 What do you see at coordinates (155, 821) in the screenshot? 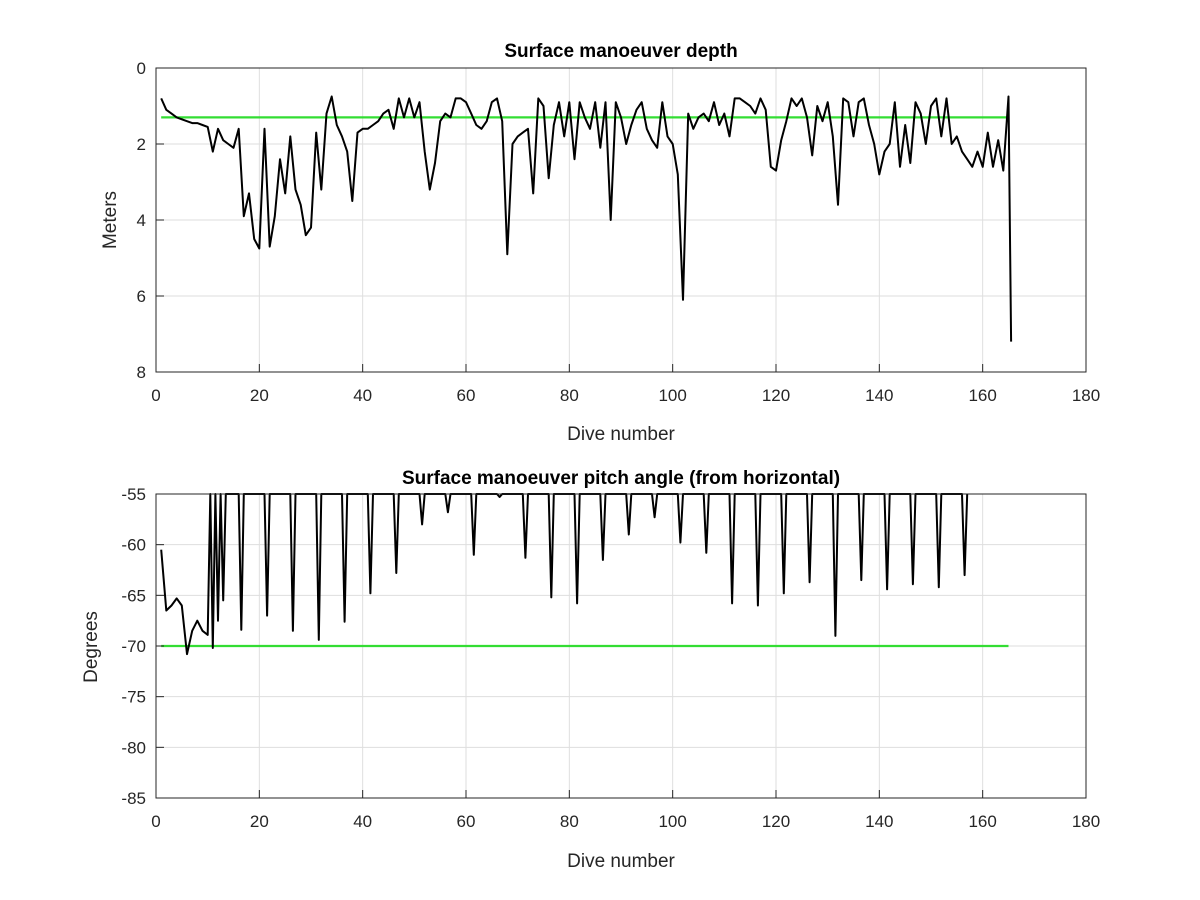
I see `pitch-x-tick-label: 0` at bounding box center [155, 821].